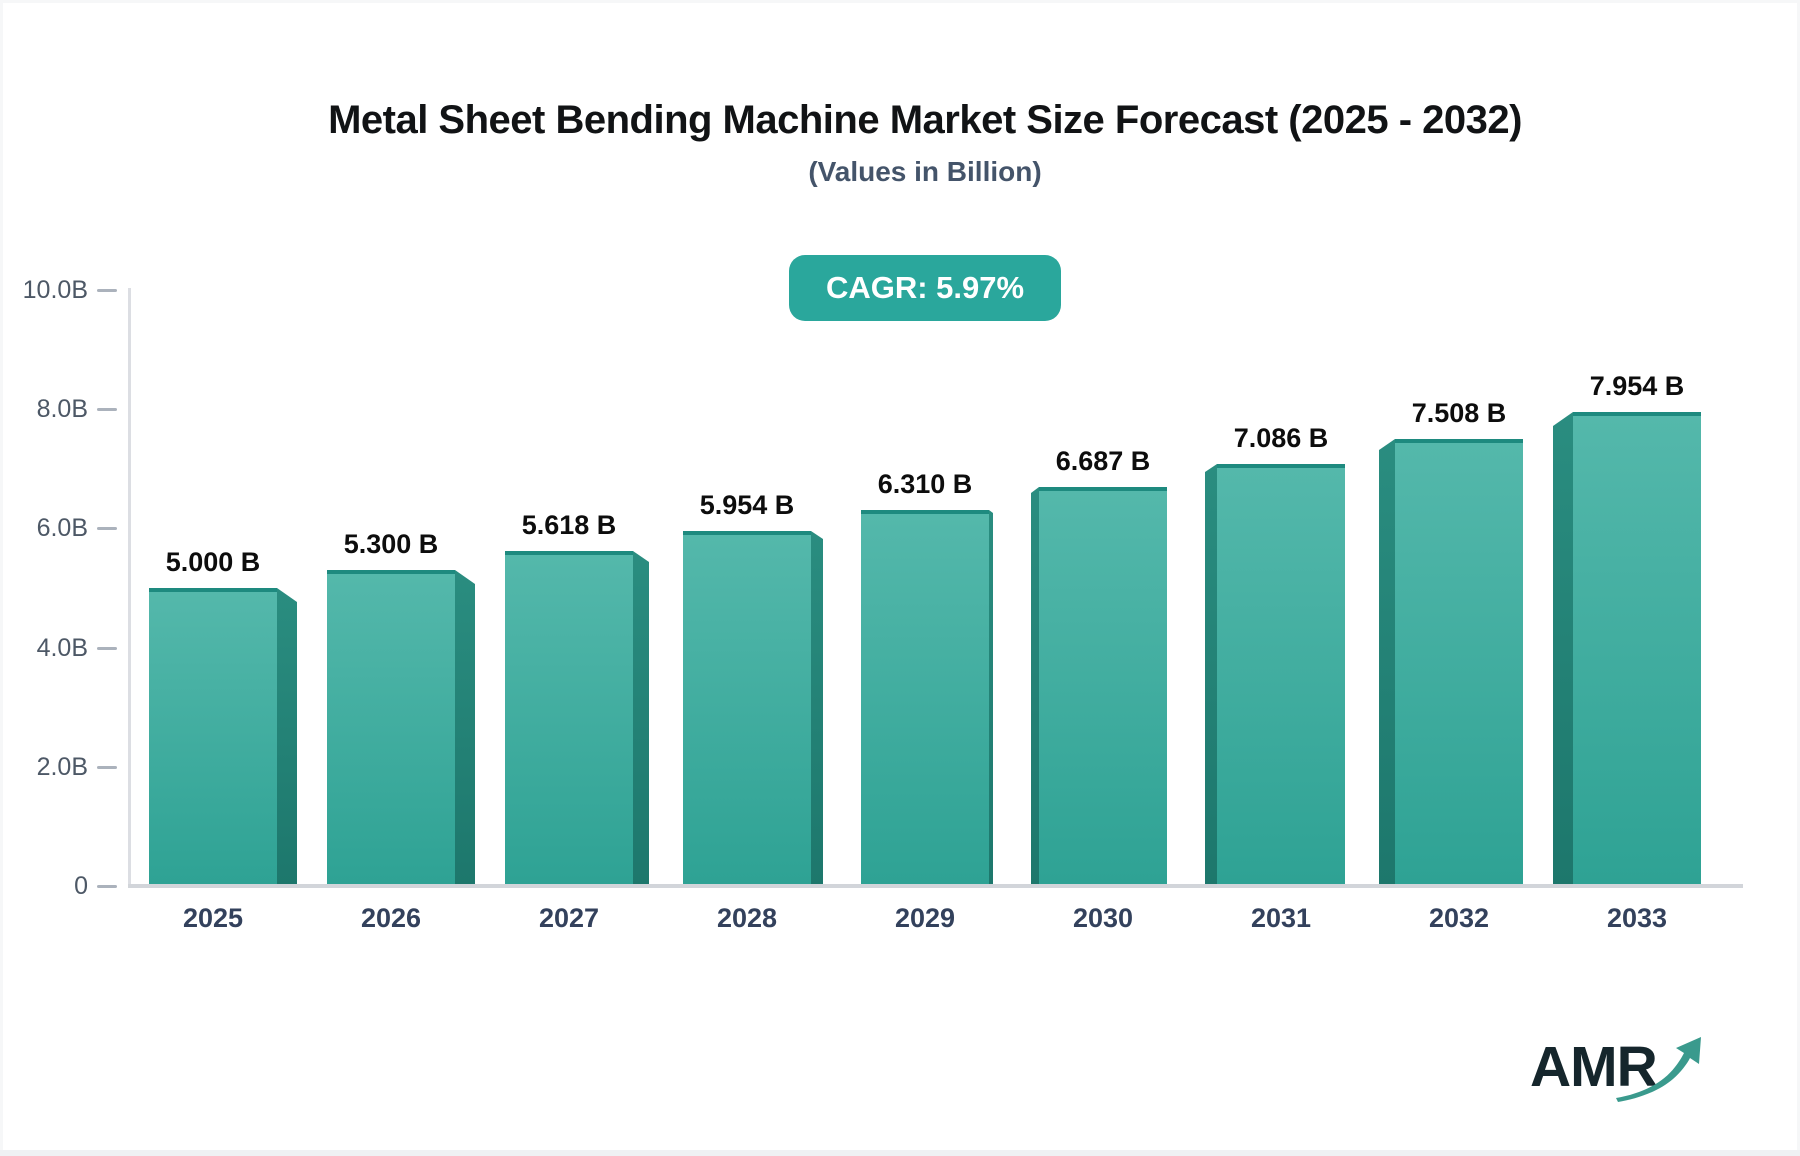  What do you see at coordinates (747, 918) in the screenshot?
I see `x-tick-label: 2028` at bounding box center [747, 918].